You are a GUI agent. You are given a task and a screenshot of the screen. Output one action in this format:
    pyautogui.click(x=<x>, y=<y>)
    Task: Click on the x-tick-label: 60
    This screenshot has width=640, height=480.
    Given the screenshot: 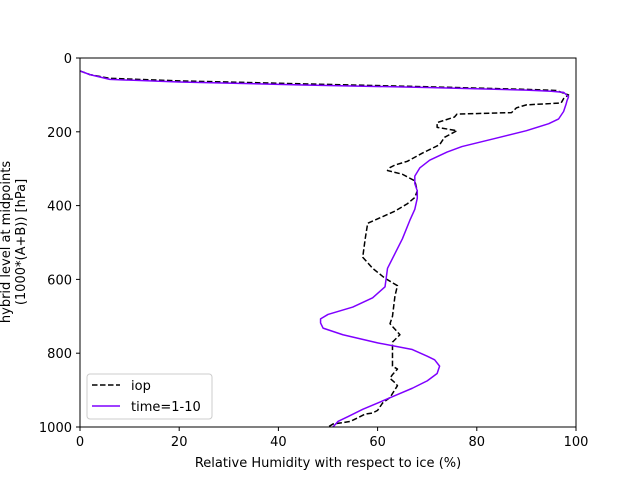 What is the action you would take?
    pyautogui.click(x=377, y=442)
    